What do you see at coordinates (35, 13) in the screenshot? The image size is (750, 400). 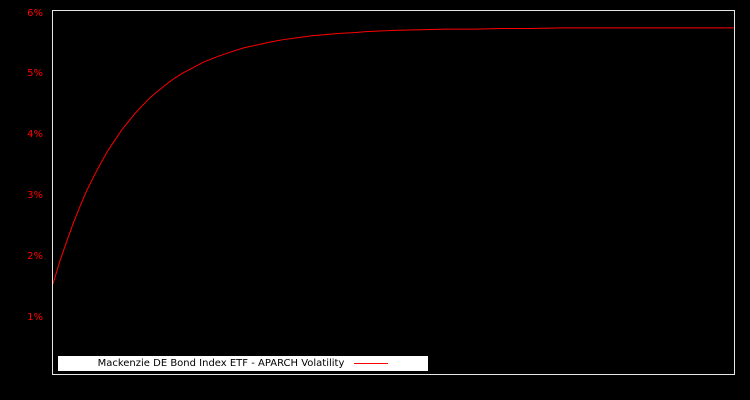 I see `y-tick-label: 6%` at bounding box center [35, 13].